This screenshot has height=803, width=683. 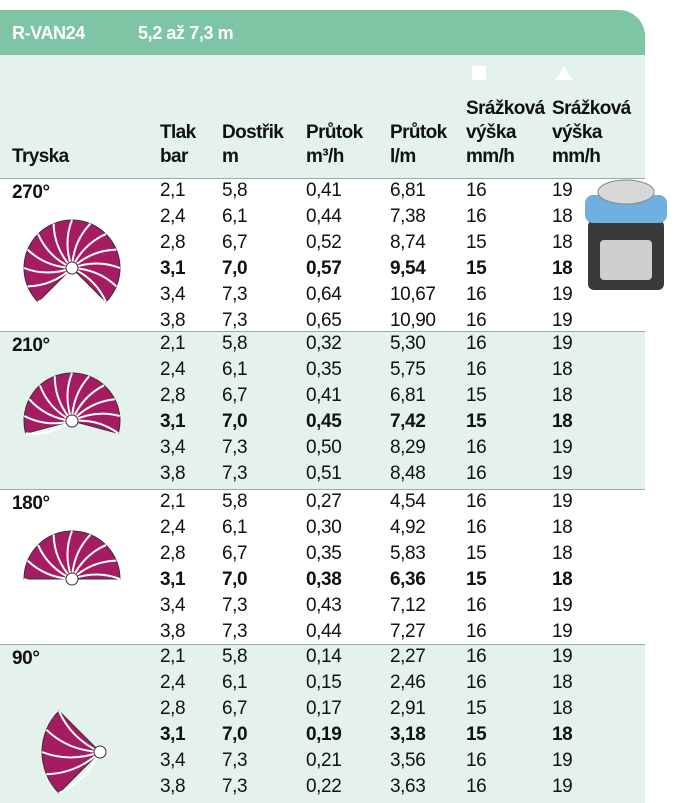 What do you see at coordinates (408, 656) in the screenshot?
I see `cell: 2,27` at bounding box center [408, 656].